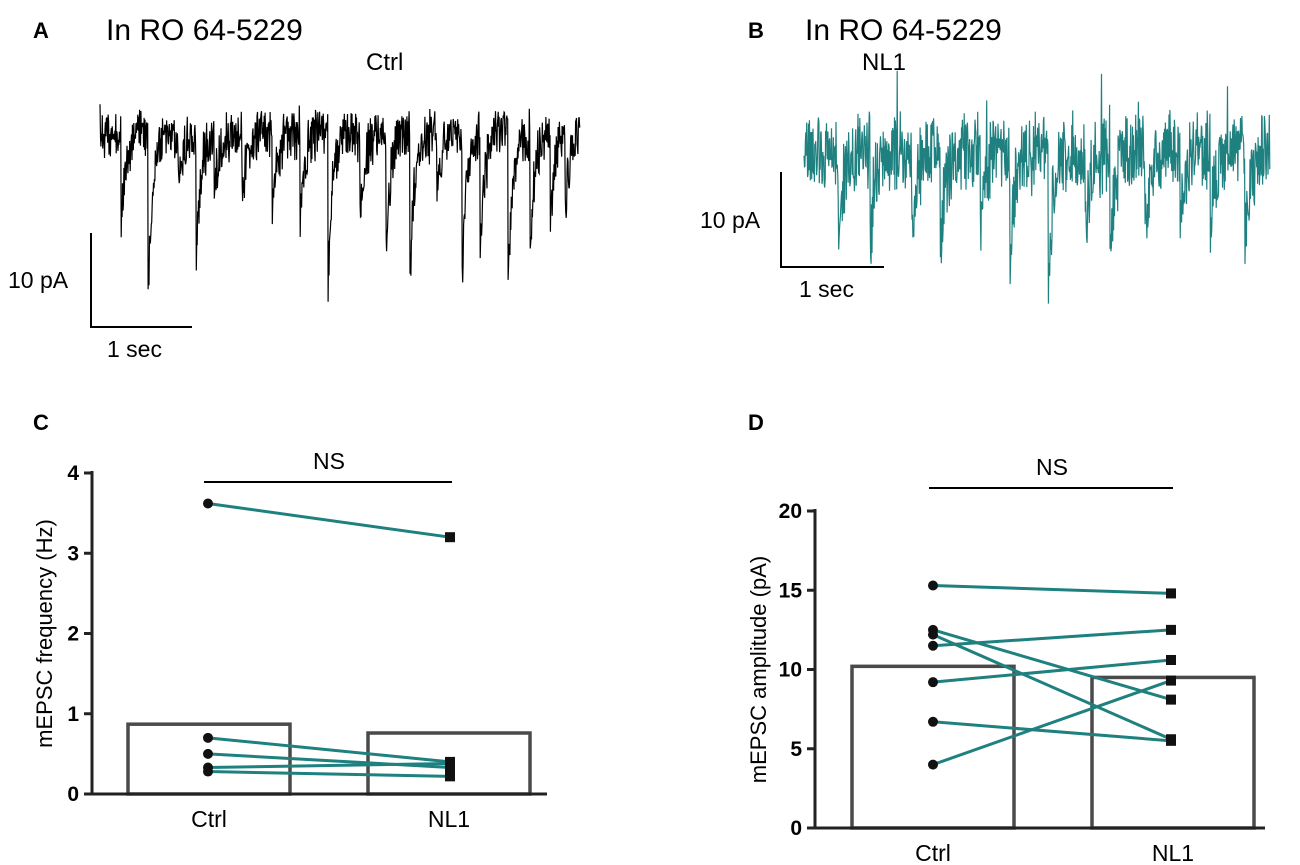 This screenshot has width=1300, height=865. Describe the element at coordinates (826, 289) in the screenshot. I see `scale-label-x-b: 1 sec` at that location.